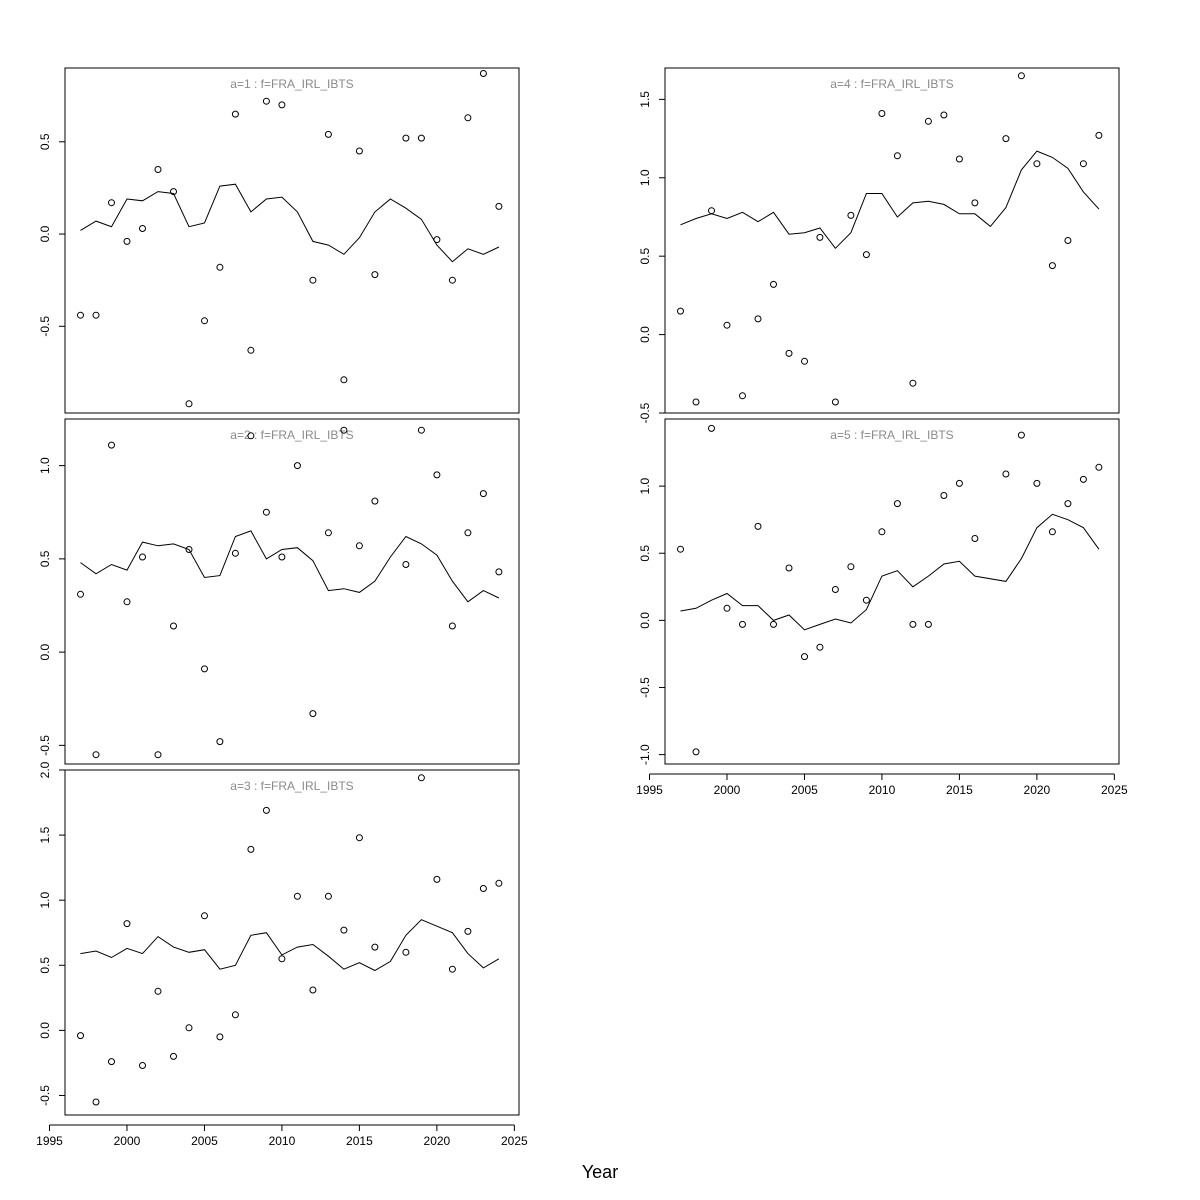 This screenshot has width=1200, height=1200. I want to click on x-tick-label: 2005, so click(204, 1141).